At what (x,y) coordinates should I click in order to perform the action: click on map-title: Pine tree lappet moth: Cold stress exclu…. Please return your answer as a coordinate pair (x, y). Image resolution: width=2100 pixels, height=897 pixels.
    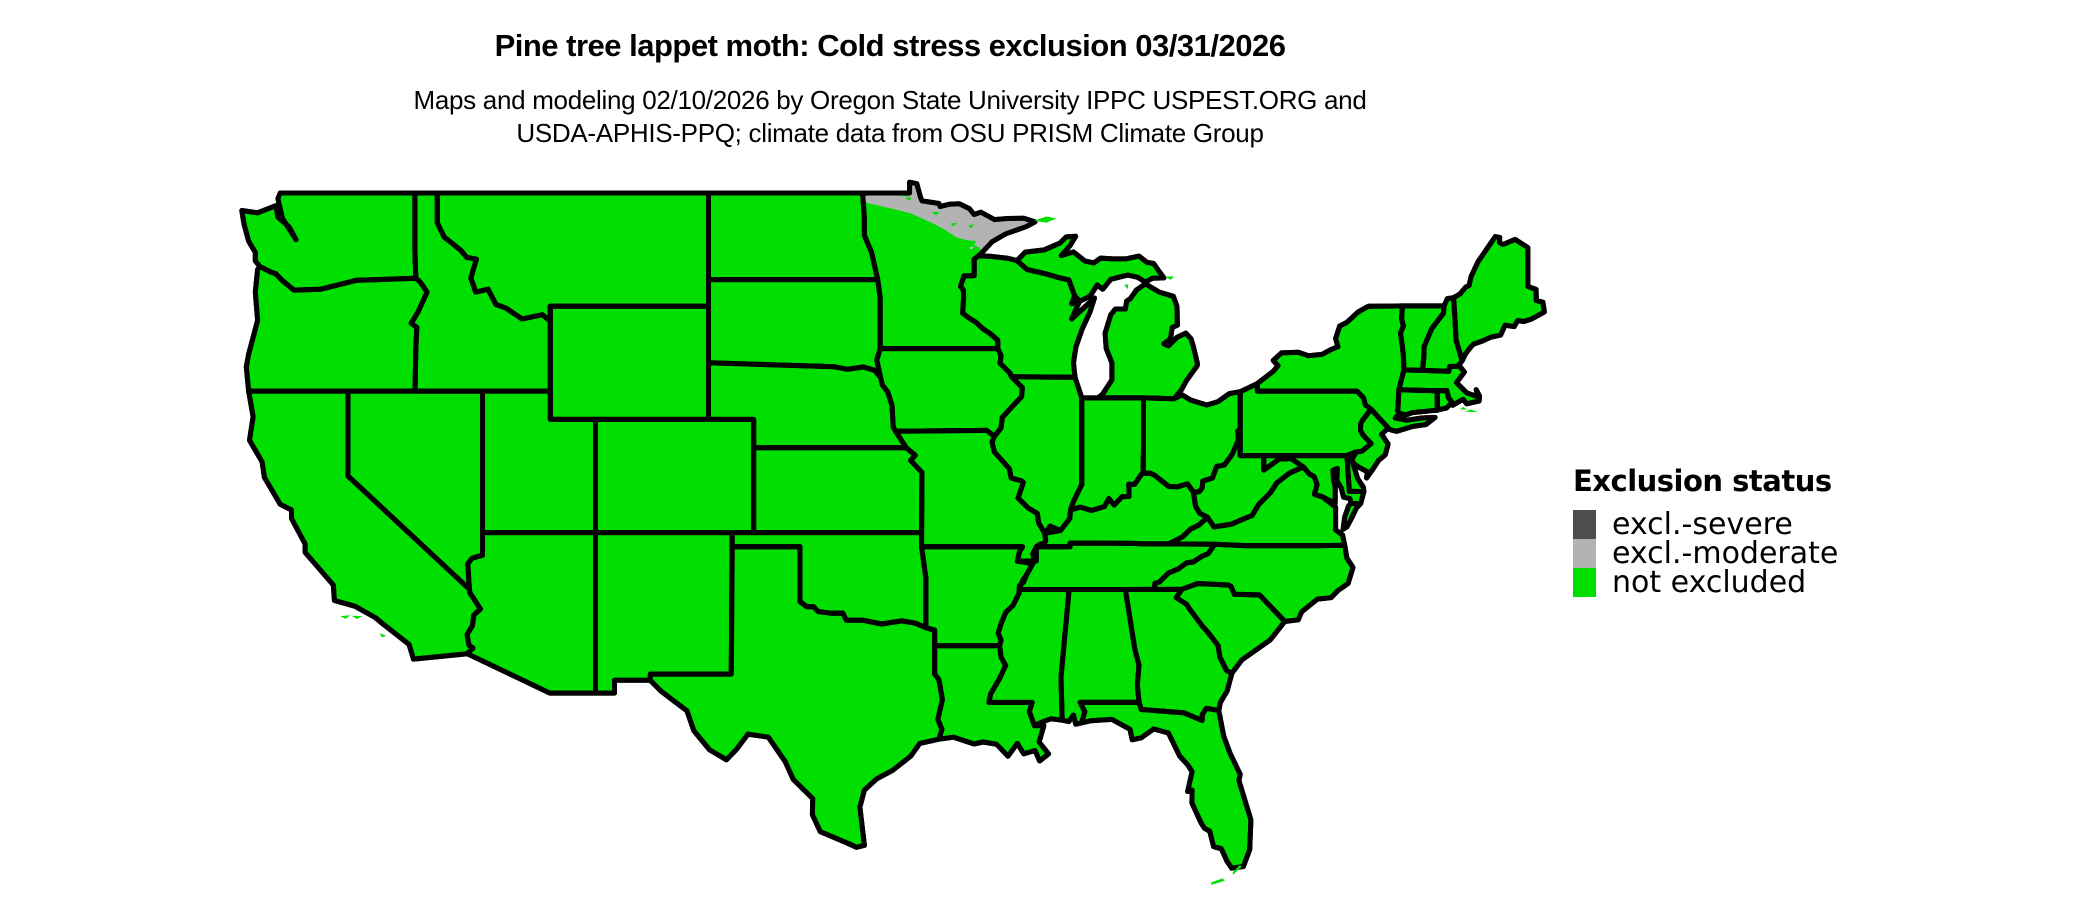
    Looking at the image, I should click on (890, 45).